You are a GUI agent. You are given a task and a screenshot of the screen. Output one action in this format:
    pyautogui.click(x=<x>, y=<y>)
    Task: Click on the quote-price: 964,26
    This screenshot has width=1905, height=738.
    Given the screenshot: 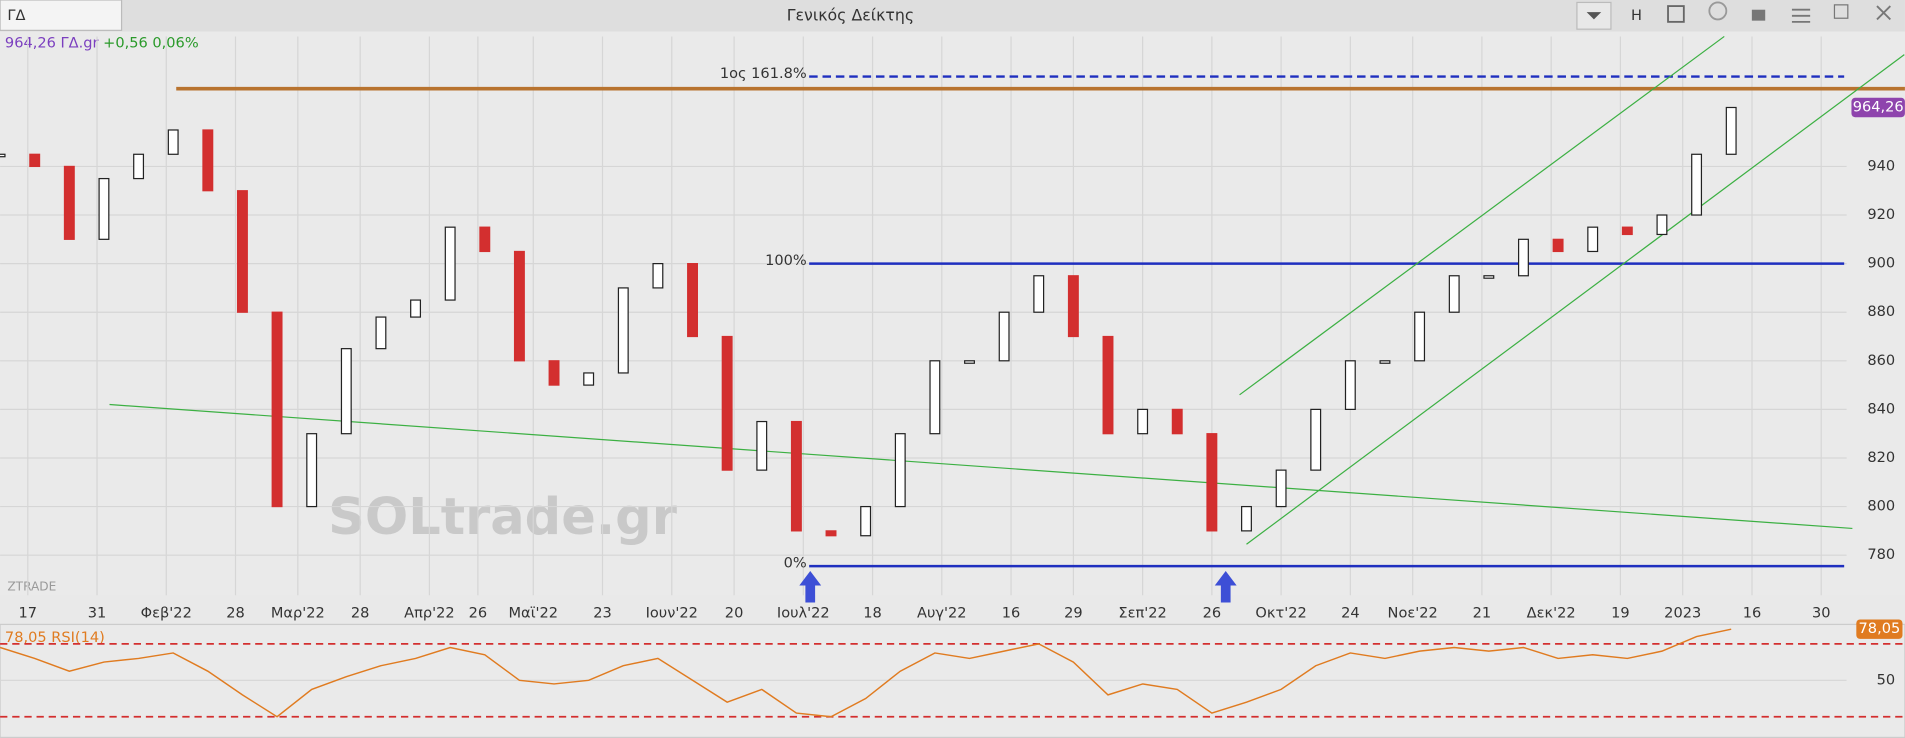 What is the action you would take?
    pyautogui.click(x=30, y=43)
    